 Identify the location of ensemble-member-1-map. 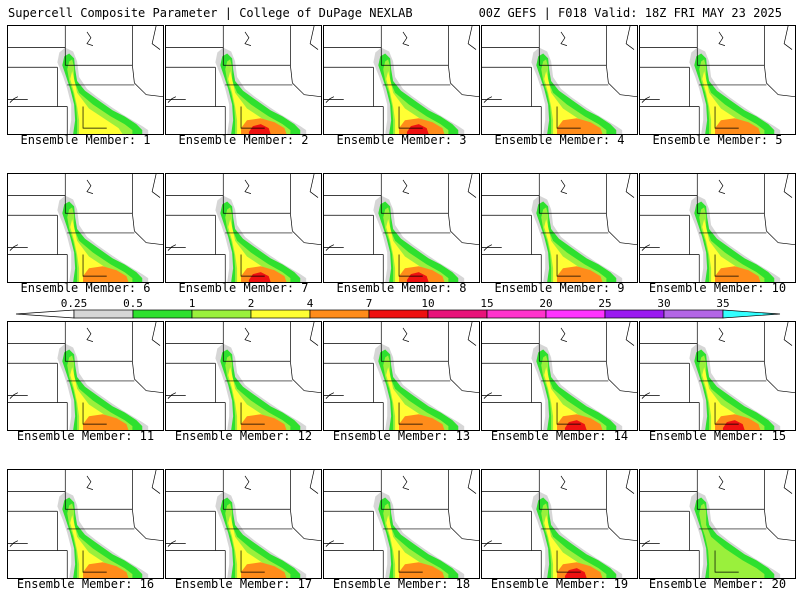
(85, 80).